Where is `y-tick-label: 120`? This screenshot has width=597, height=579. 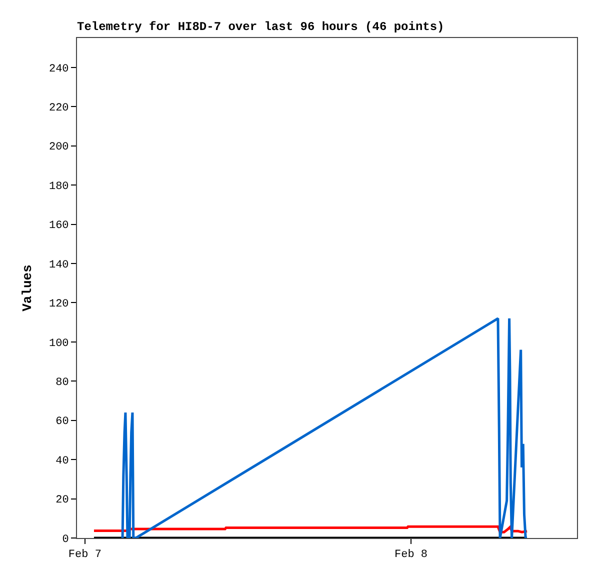 y-tick-label: 120 is located at coordinates (58, 304).